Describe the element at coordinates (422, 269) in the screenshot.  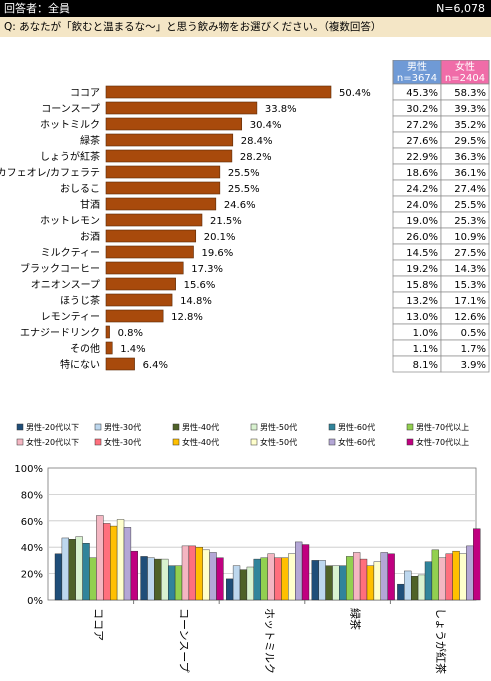
I see `table-value: 19.2%` at that location.